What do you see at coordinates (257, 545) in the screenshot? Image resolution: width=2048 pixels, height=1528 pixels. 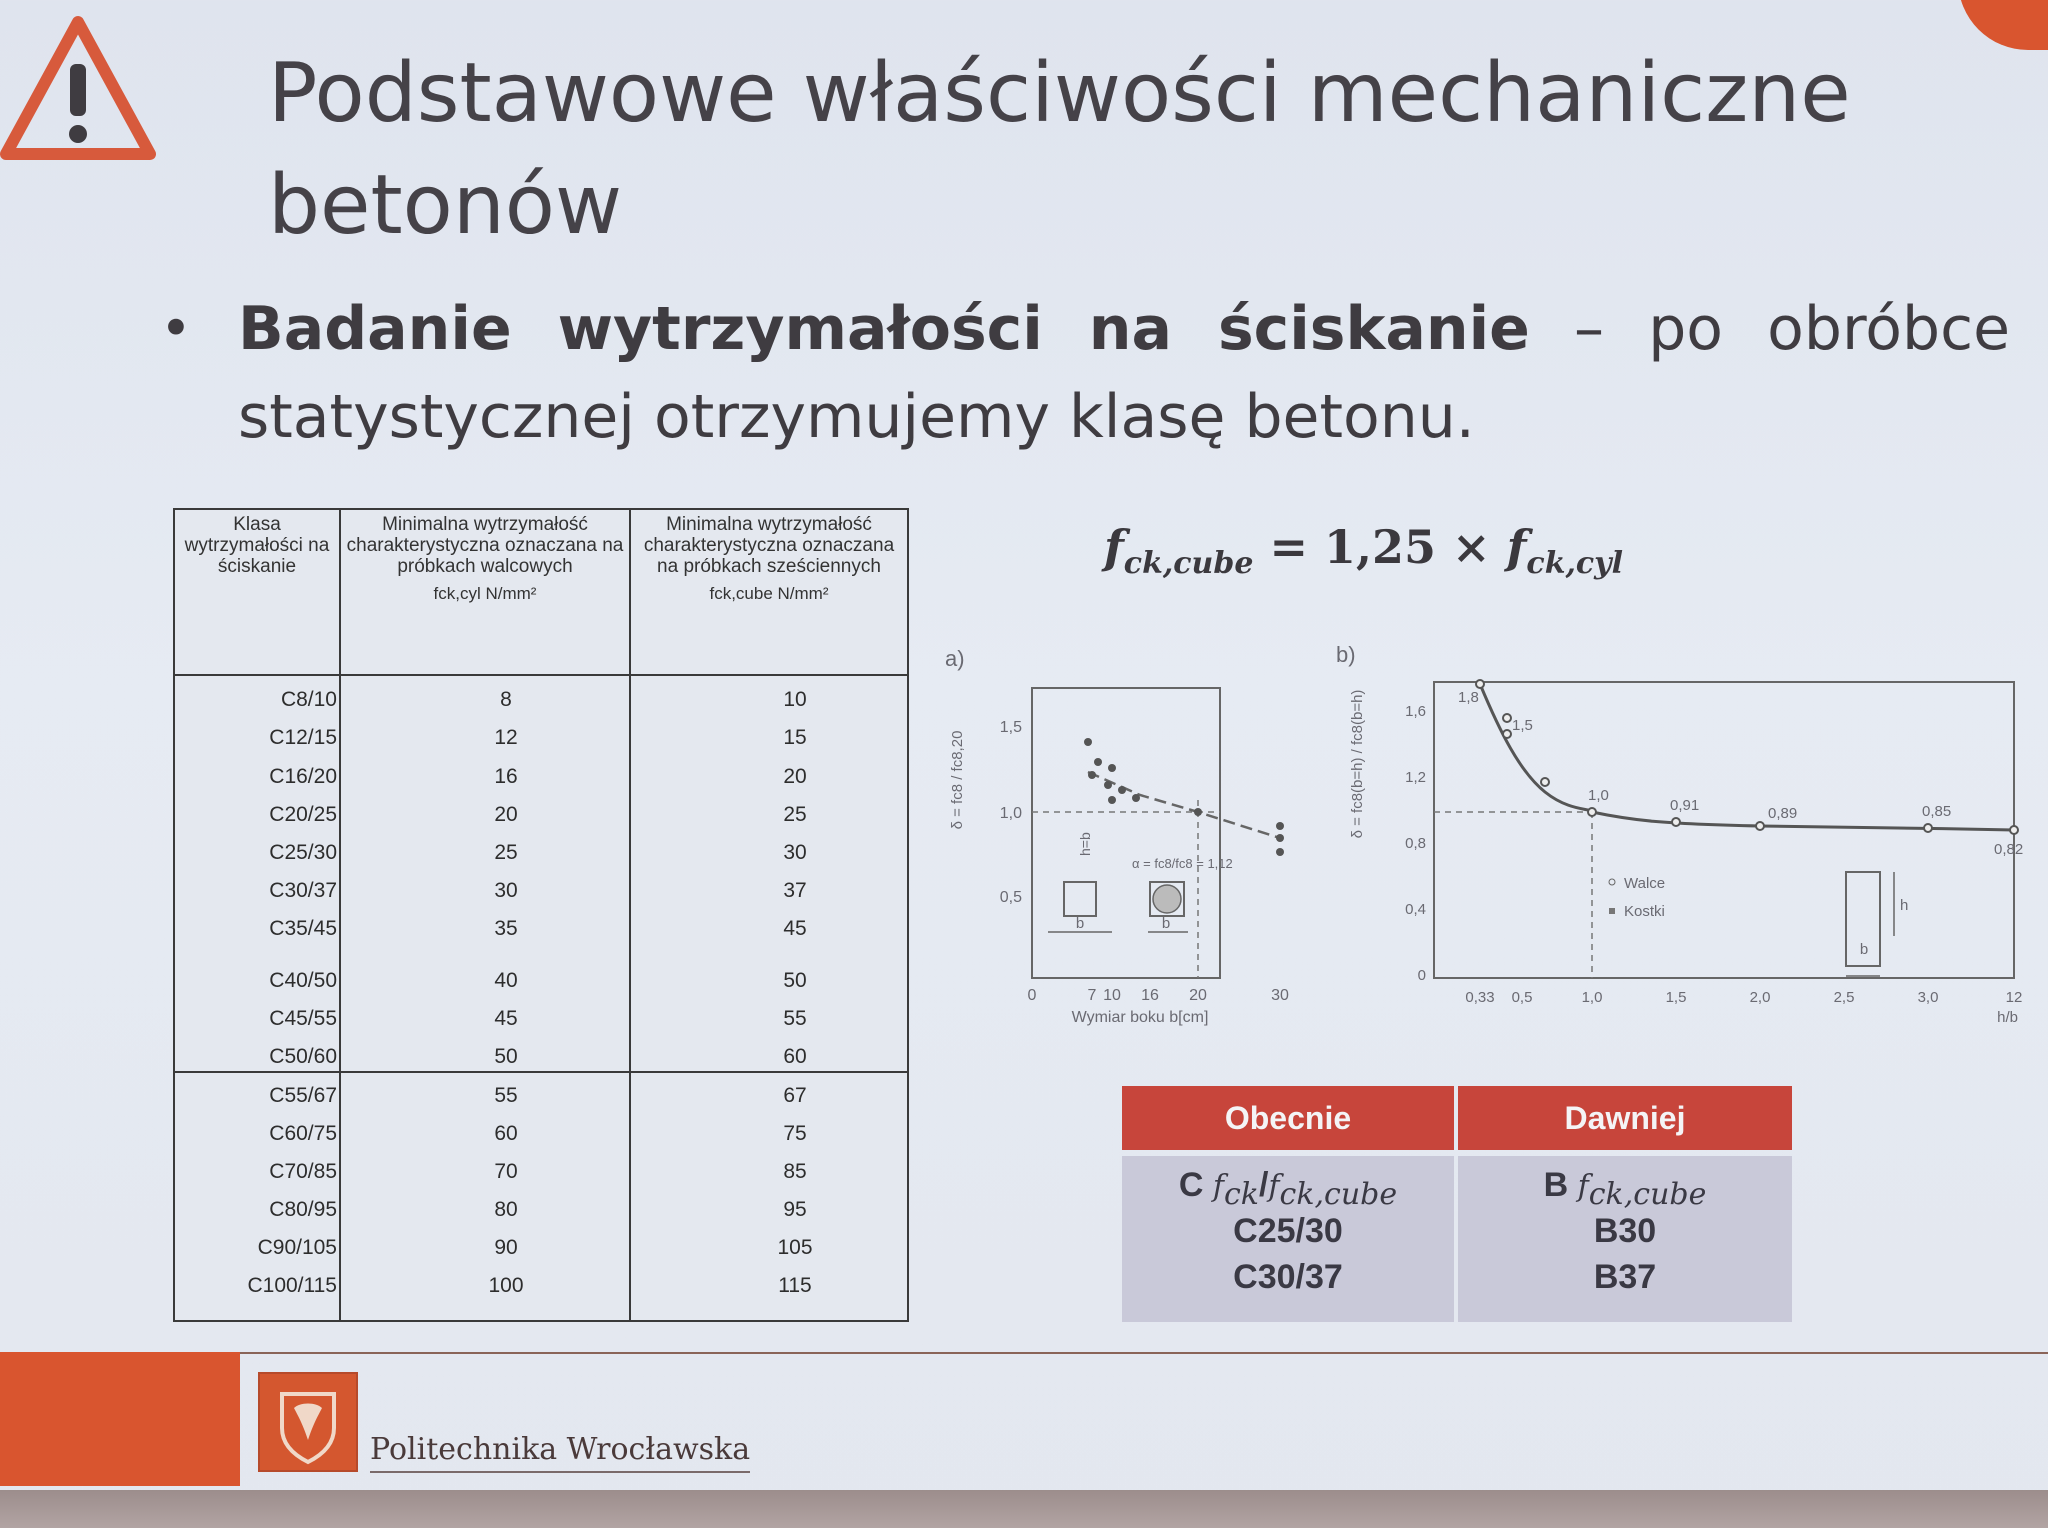 I see `header-class: Klasa wytrzymałości na ściskanie` at bounding box center [257, 545].